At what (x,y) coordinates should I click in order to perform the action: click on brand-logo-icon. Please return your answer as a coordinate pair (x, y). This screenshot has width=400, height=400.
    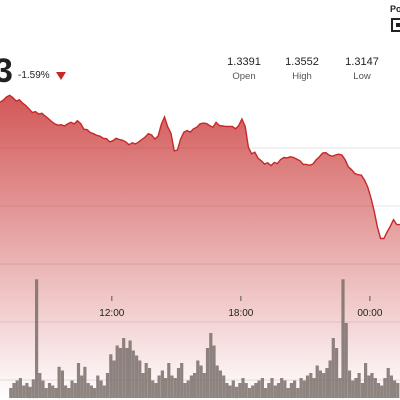
    Looking at the image, I should click on (395, 25).